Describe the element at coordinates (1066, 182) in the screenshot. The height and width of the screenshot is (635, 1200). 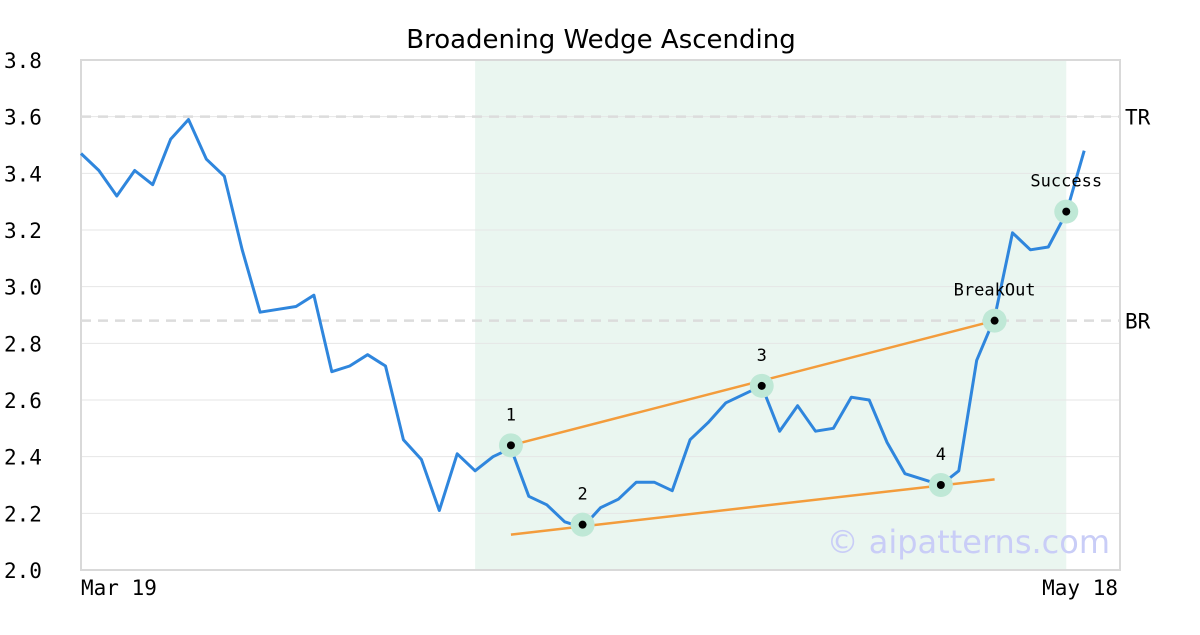
I see `marker-label-success: Success` at that location.